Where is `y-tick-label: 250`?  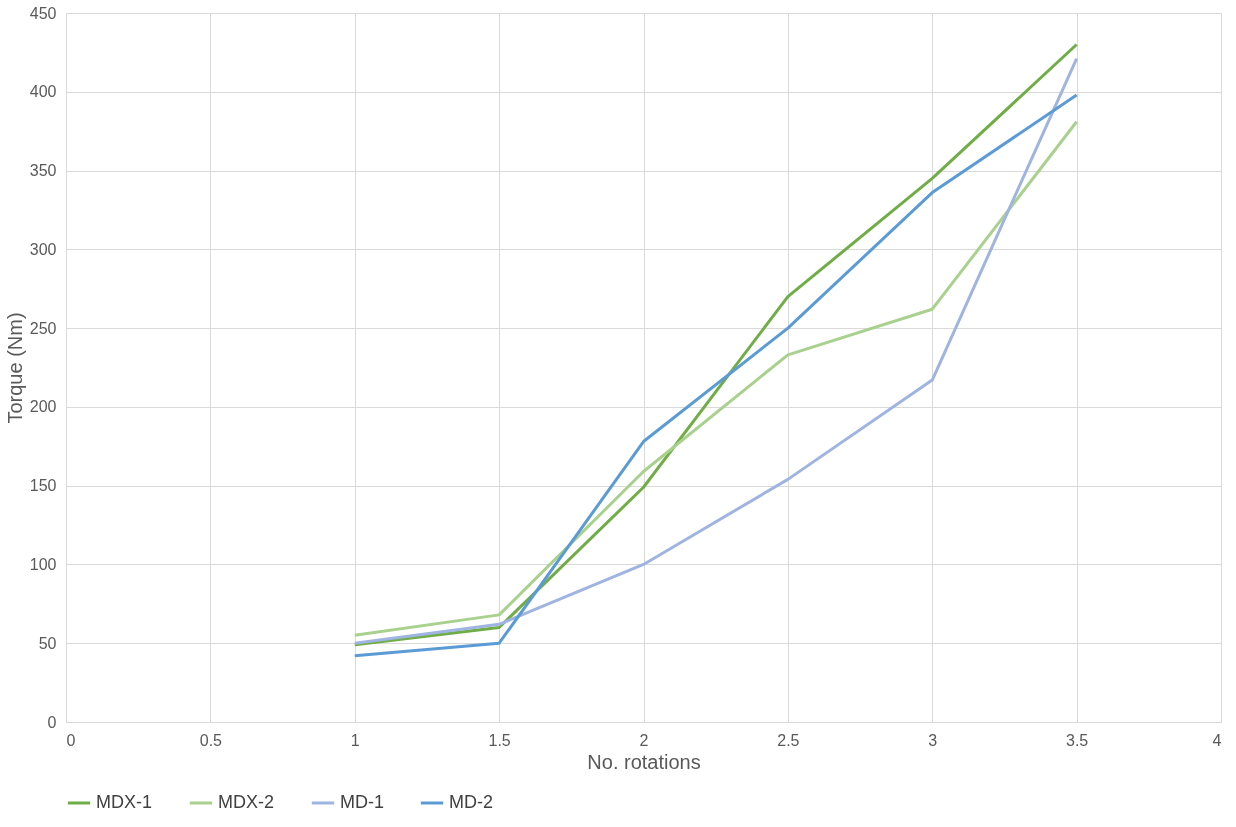 y-tick-label: 250 is located at coordinates (43, 328).